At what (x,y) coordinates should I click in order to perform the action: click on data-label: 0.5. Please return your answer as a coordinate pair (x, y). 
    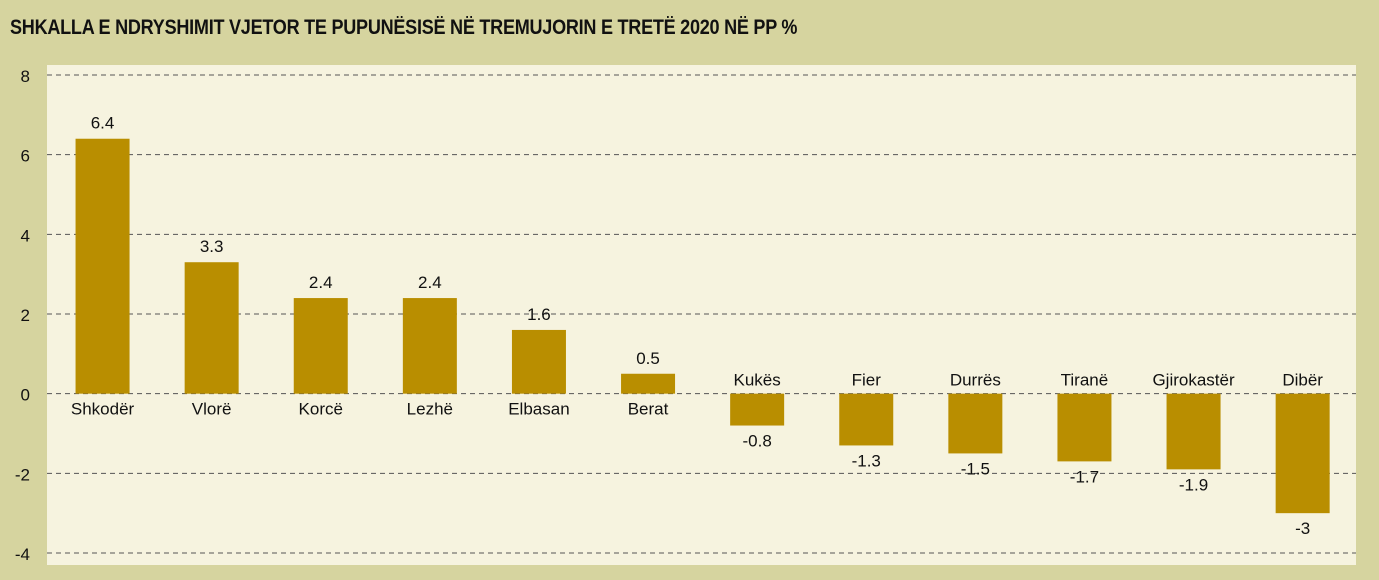
    Looking at the image, I should click on (648, 358).